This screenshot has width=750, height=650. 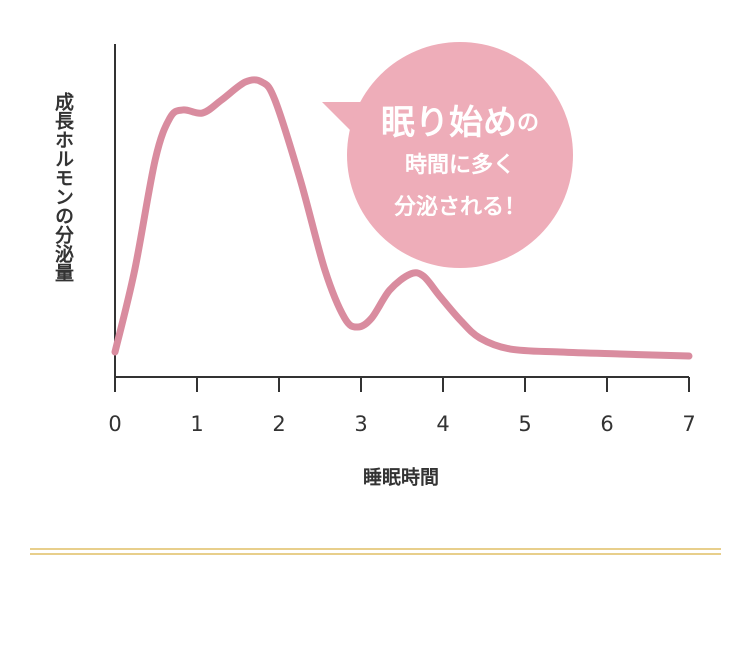 What do you see at coordinates (360, 424) in the screenshot?
I see `x-tick-label: 3` at bounding box center [360, 424].